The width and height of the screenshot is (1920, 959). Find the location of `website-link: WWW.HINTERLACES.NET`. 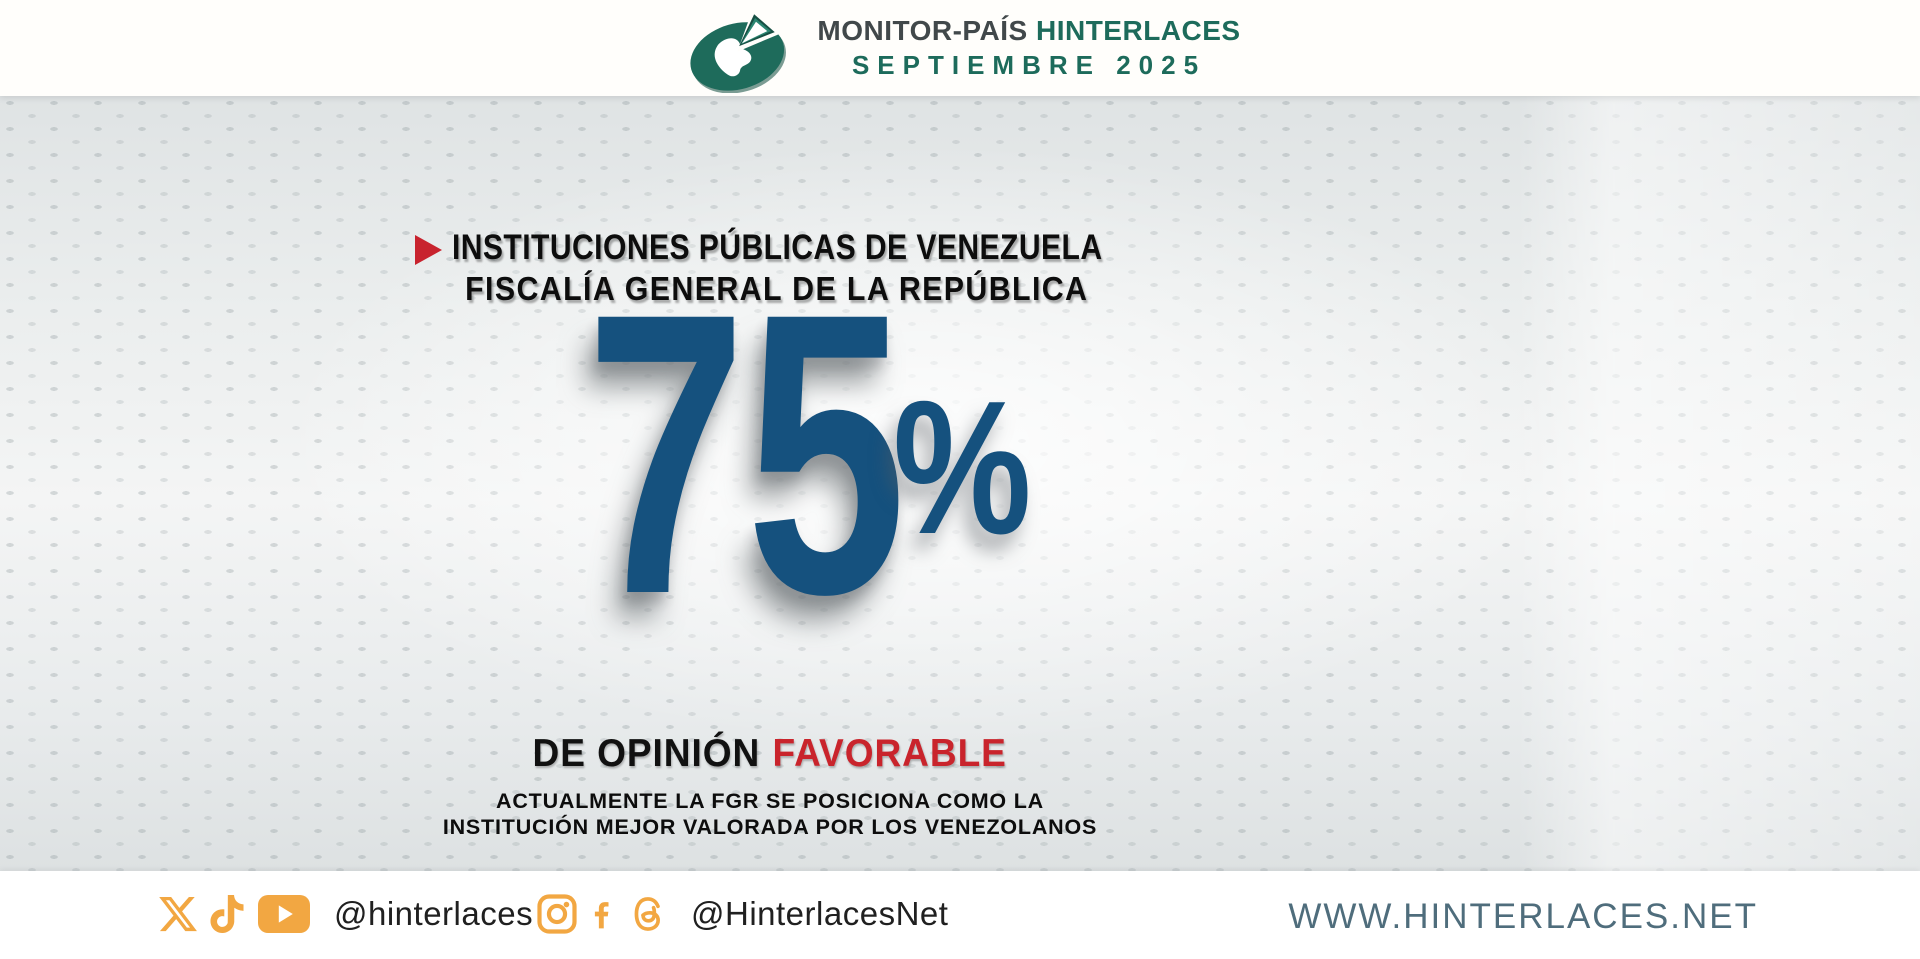

website-link: WWW.HINTERLACES.NET is located at coordinates (1523, 916).